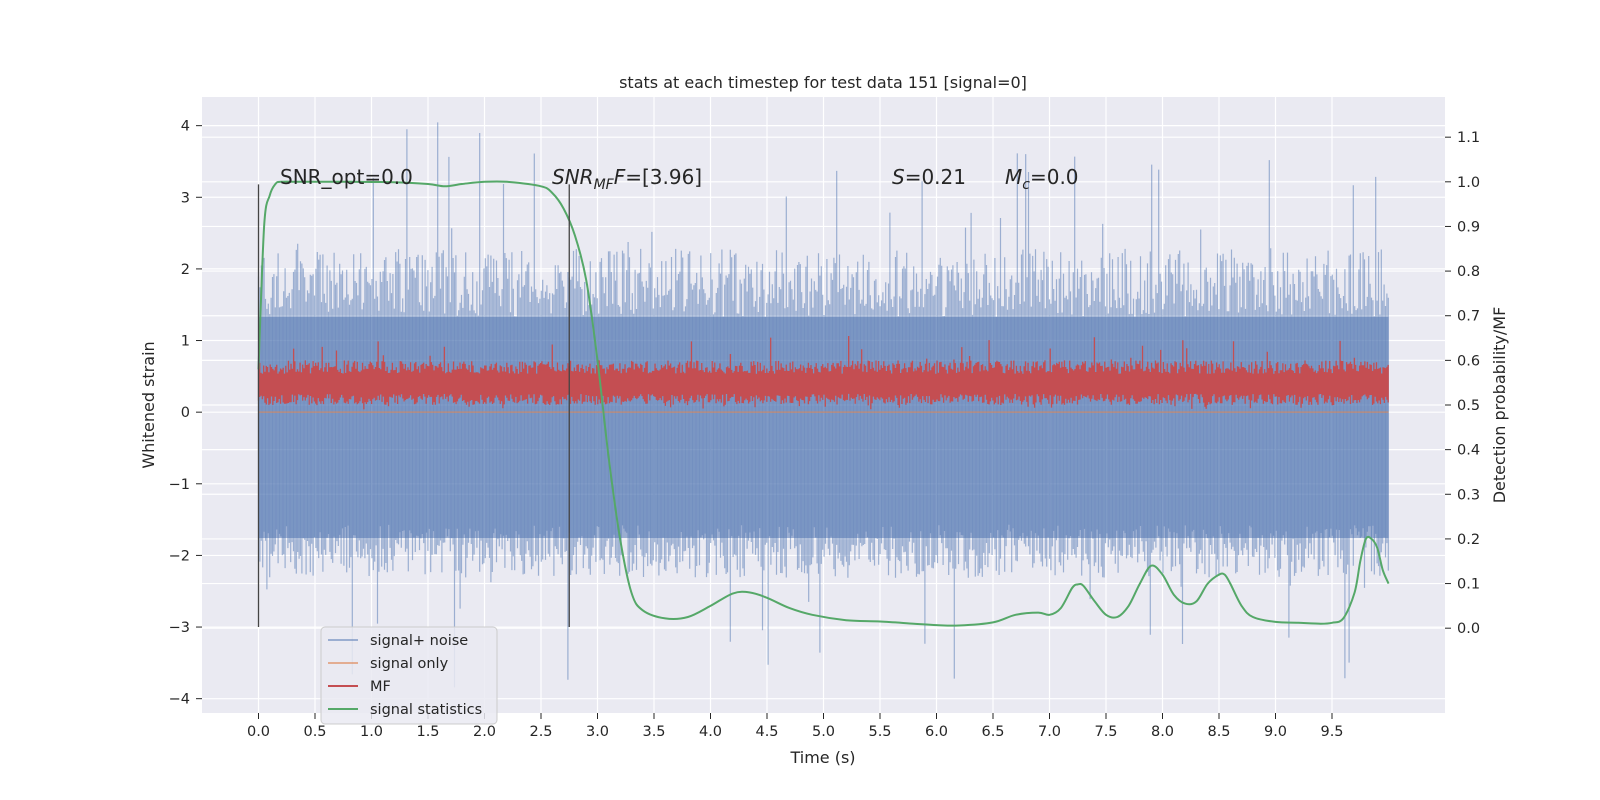 This screenshot has height=800, width=1600. What do you see at coordinates (179, 556) in the screenshot?
I see `y-tick-label: −2` at bounding box center [179, 556].